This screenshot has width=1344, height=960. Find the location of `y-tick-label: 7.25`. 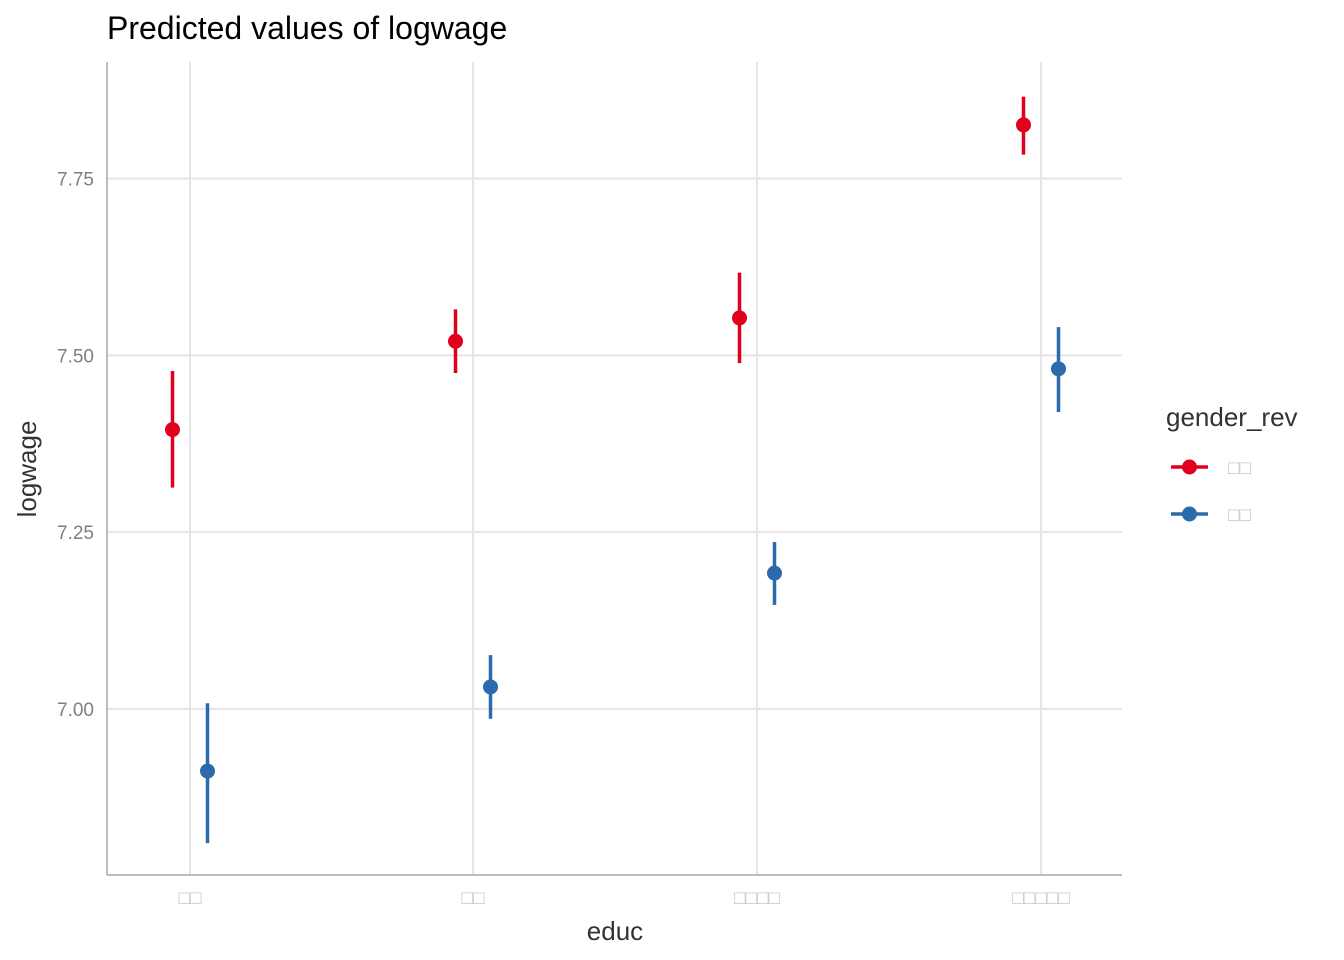

y-tick-label: 7.25 is located at coordinates (75, 533).